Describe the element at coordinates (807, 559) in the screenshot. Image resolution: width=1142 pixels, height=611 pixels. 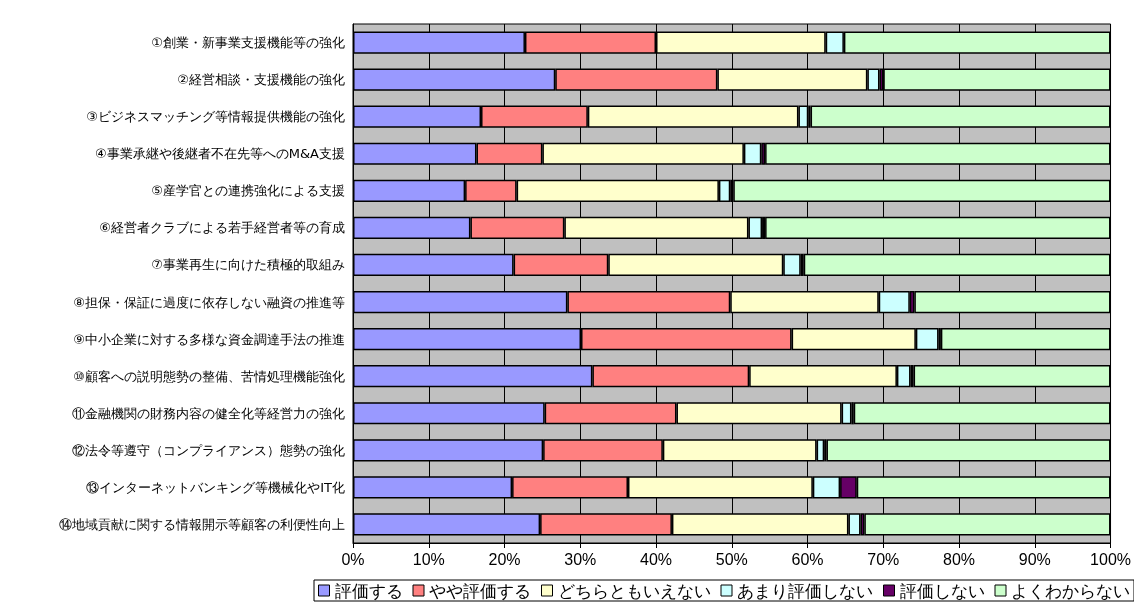
I see `x-tick-label: 60%` at that location.